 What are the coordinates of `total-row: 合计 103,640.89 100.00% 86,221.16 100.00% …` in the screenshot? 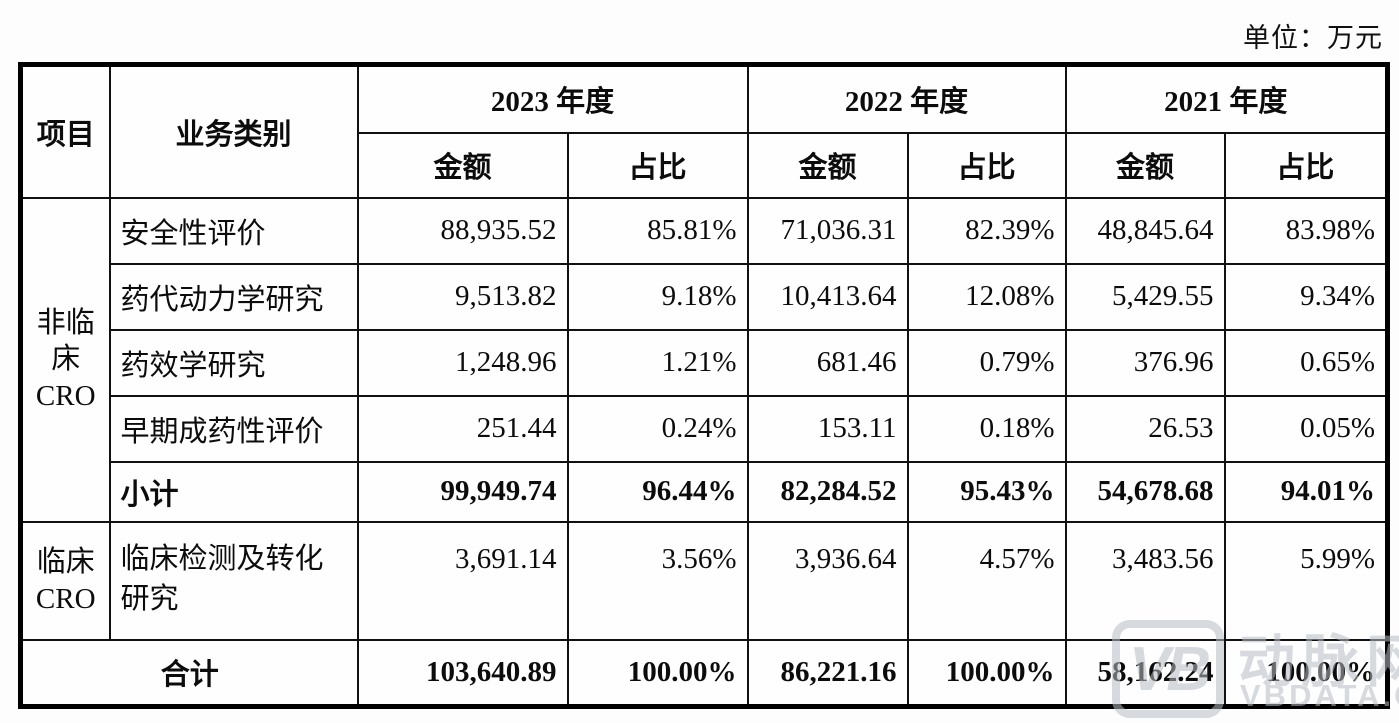 It's located at (704, 673).